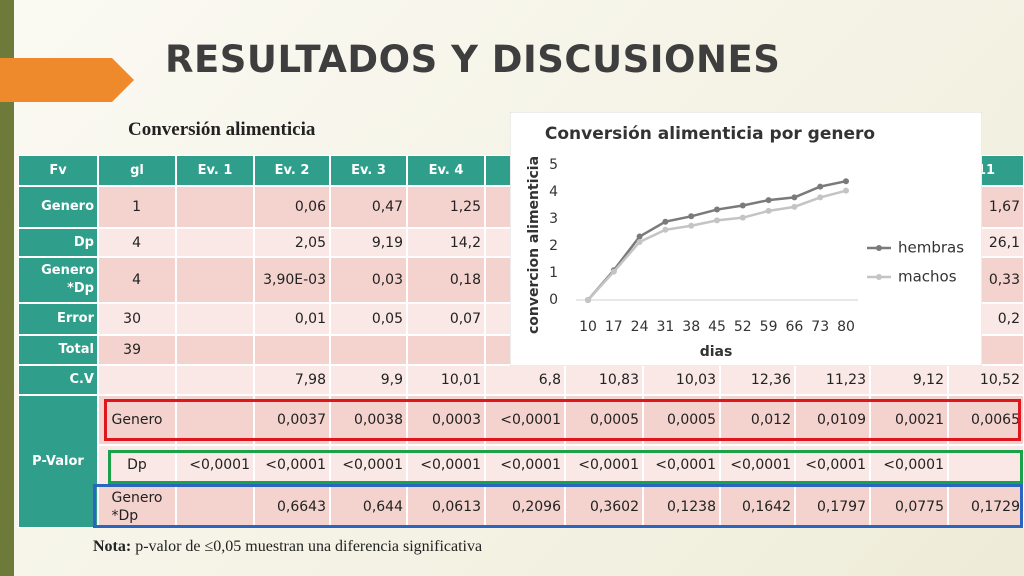 The image size is (1024, 576). What do you see at coordinates (757, 380) in the screenshot?
I see `table-cell: 12,36` at bounding box center [757, 380].